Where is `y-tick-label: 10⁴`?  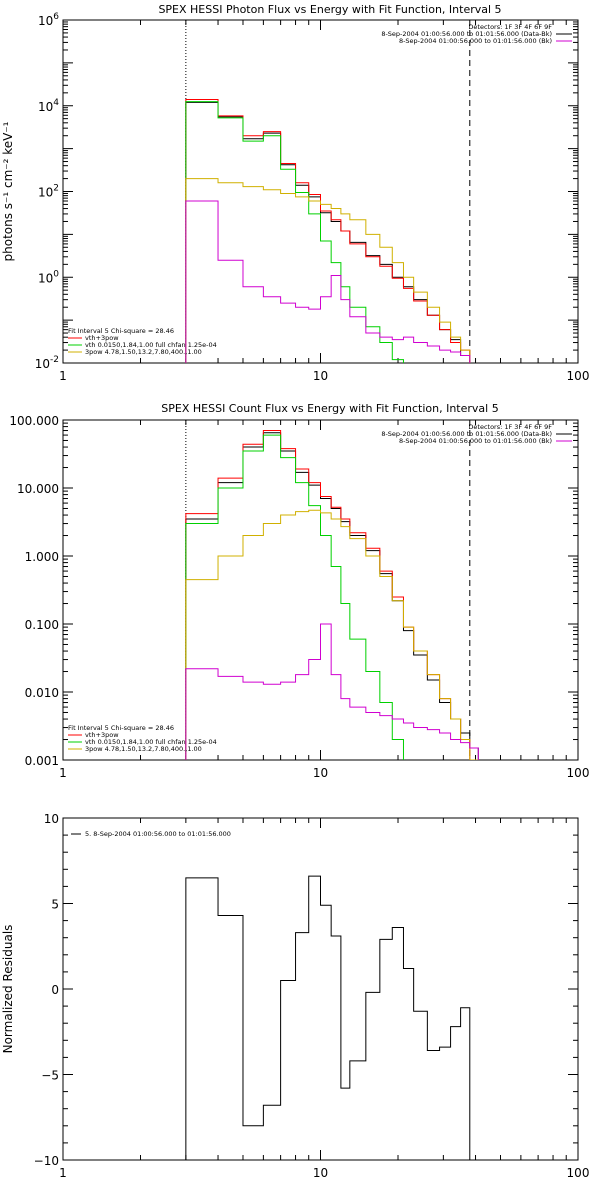
y-tick-label: 10⁴ is located at coordinates (48, 106).